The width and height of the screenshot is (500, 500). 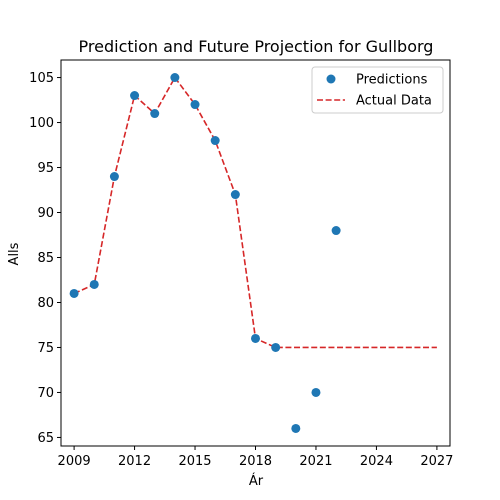 I want to click on y-tick-label: 85, so click(x=45, y=258).